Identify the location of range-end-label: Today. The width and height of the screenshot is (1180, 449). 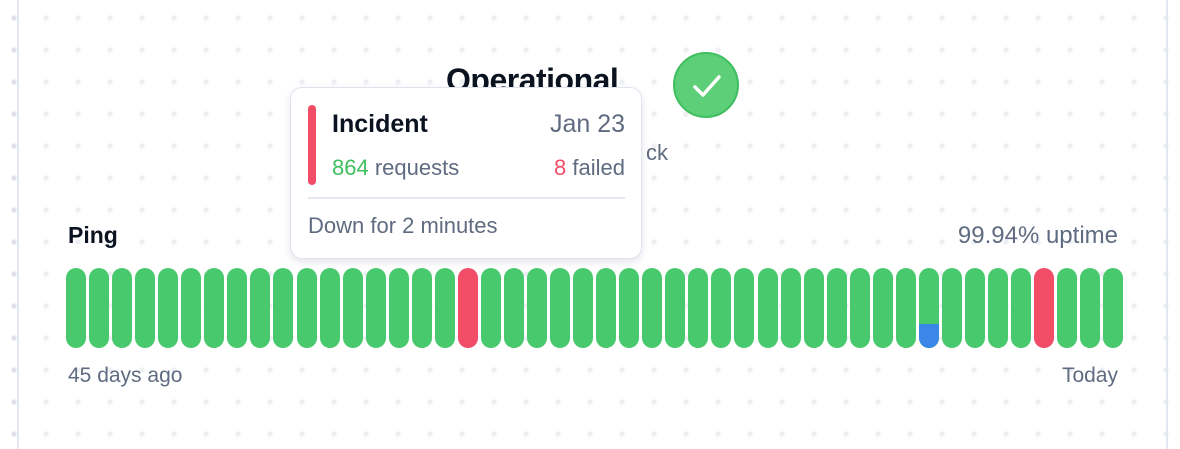
(1089, 375).